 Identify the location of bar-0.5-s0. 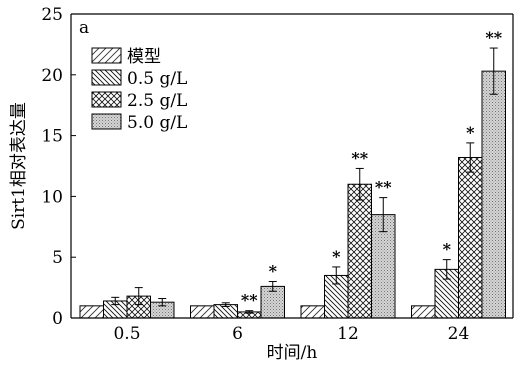
(91, 312).